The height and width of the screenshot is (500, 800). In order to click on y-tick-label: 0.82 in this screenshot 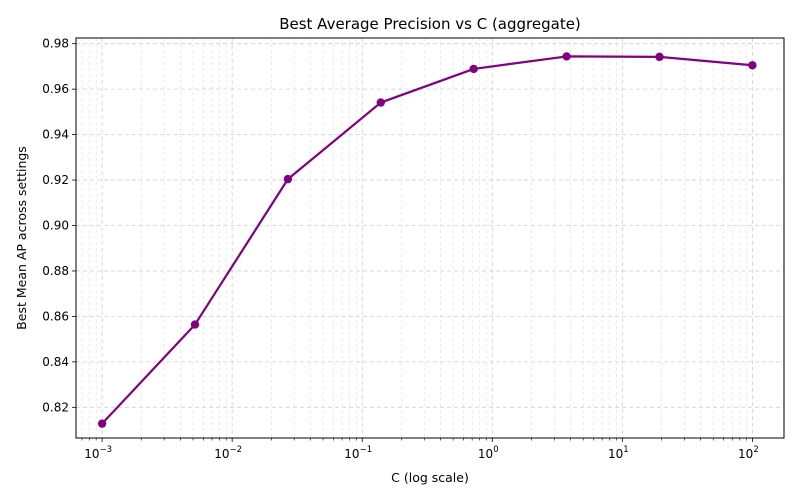, I will do `click(55, 407)`.